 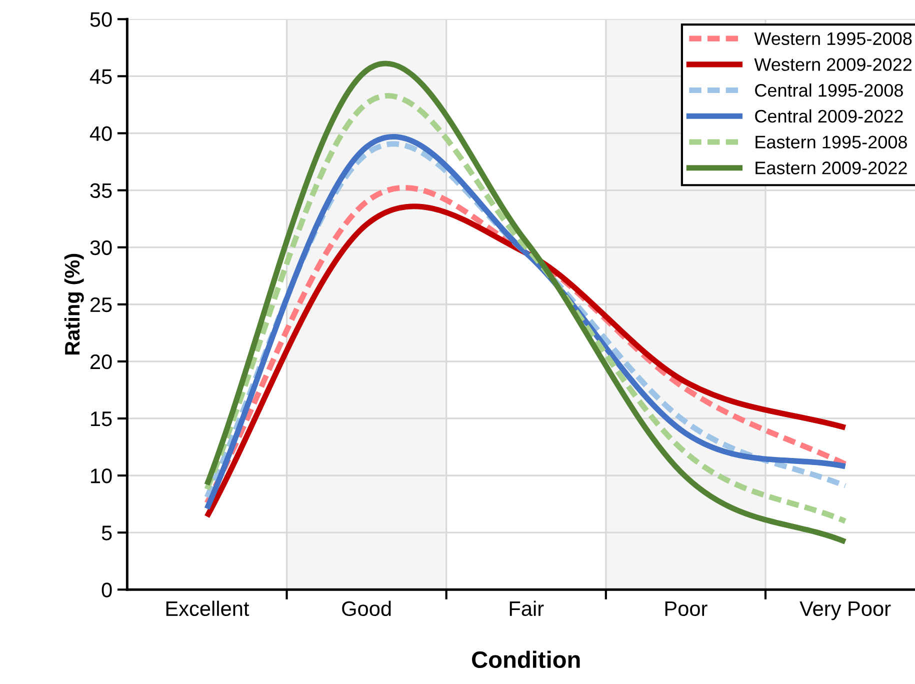 What do you see at coordinates (101, 248) in the screenshot?
I see `y-tick-label: 30` at bounding box center [101, 248].